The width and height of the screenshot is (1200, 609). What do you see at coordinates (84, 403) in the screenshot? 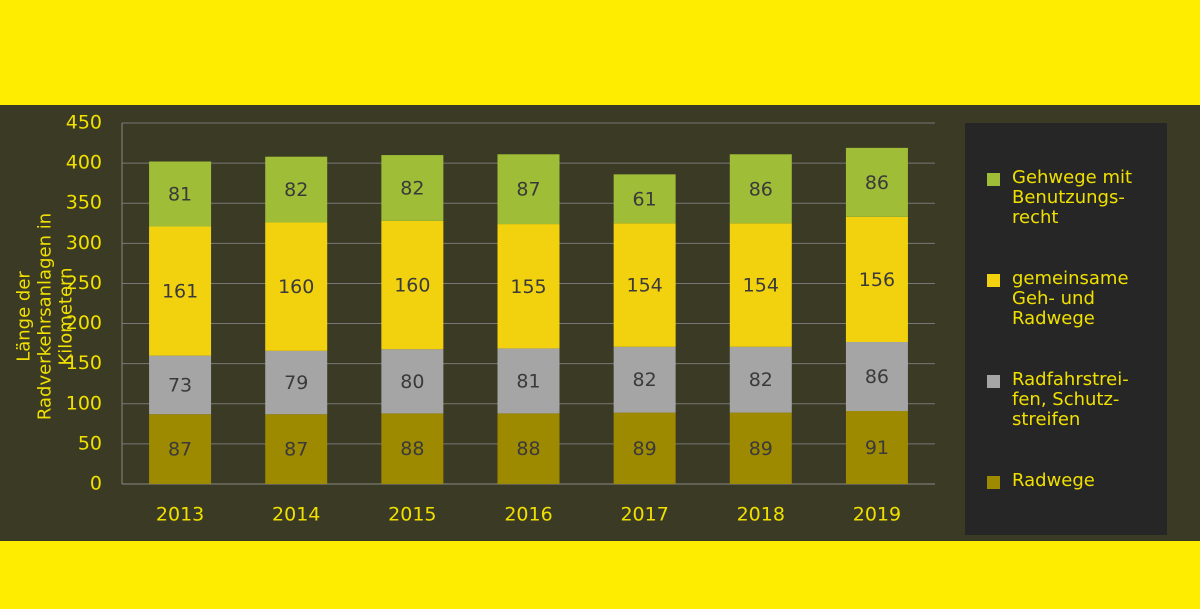
I see `y-tick-label: 100` at bounding box center [84, 403].